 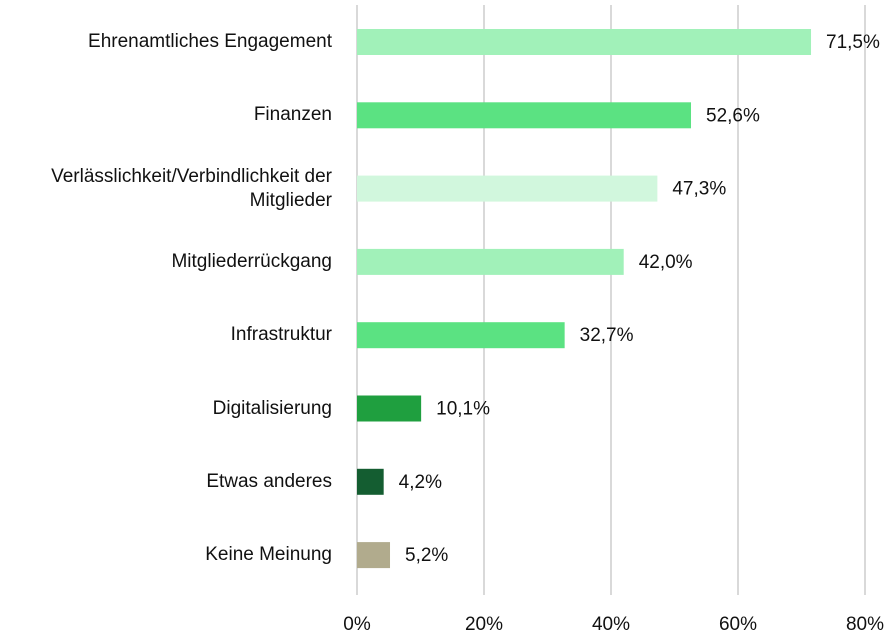 I want to click on x-tick-label: 60%, so click(x=738, y=624).